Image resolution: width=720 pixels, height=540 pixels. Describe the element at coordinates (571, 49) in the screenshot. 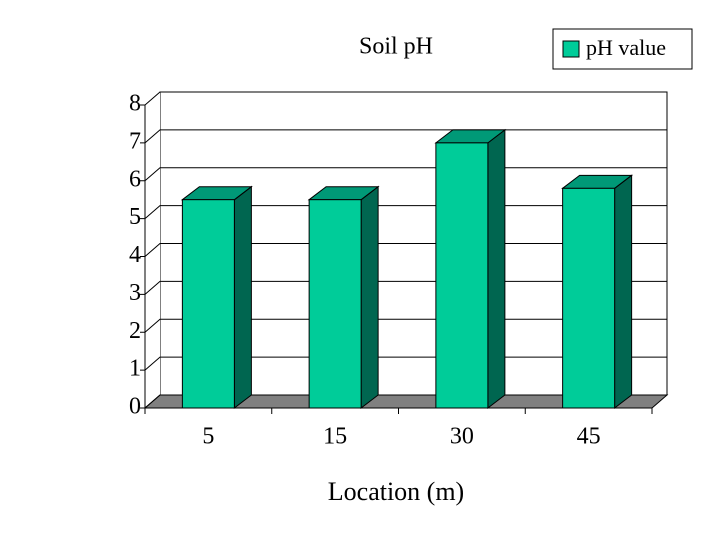

I see `legend-swatch` at that location.